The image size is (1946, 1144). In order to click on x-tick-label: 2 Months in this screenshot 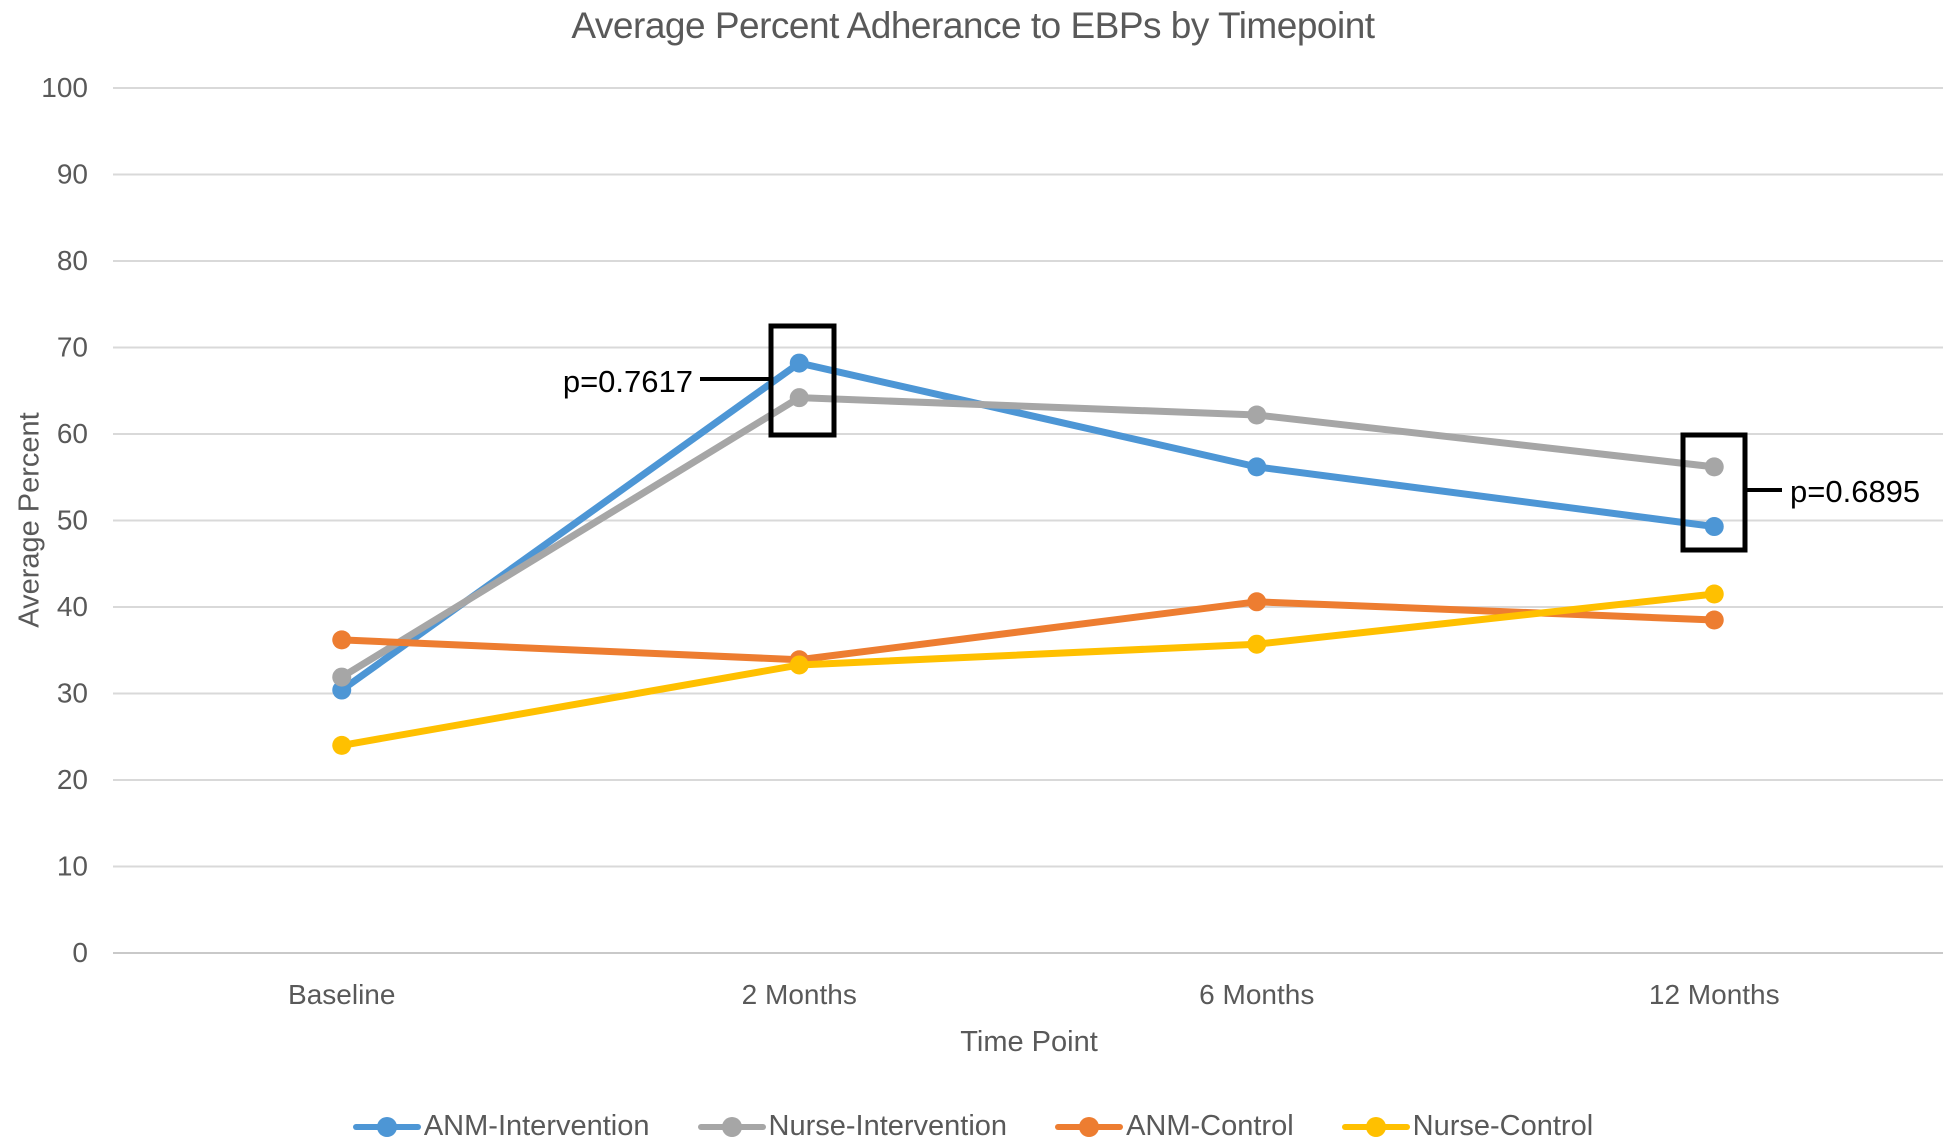, I will do `click(799, 994)`.